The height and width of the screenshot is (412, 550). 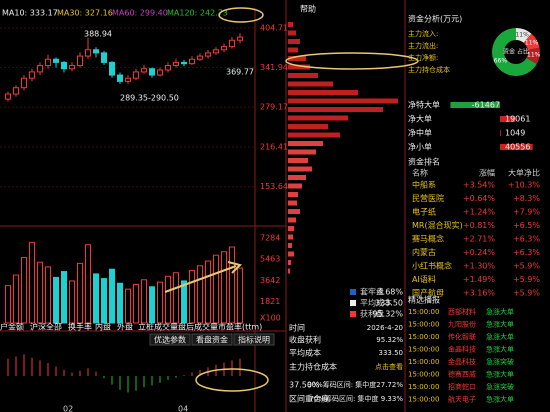 What do you see at coordinates (435, 19) in the screenshot?
I see `title: 资金分析(万元)` at bounding box center [435, 19].